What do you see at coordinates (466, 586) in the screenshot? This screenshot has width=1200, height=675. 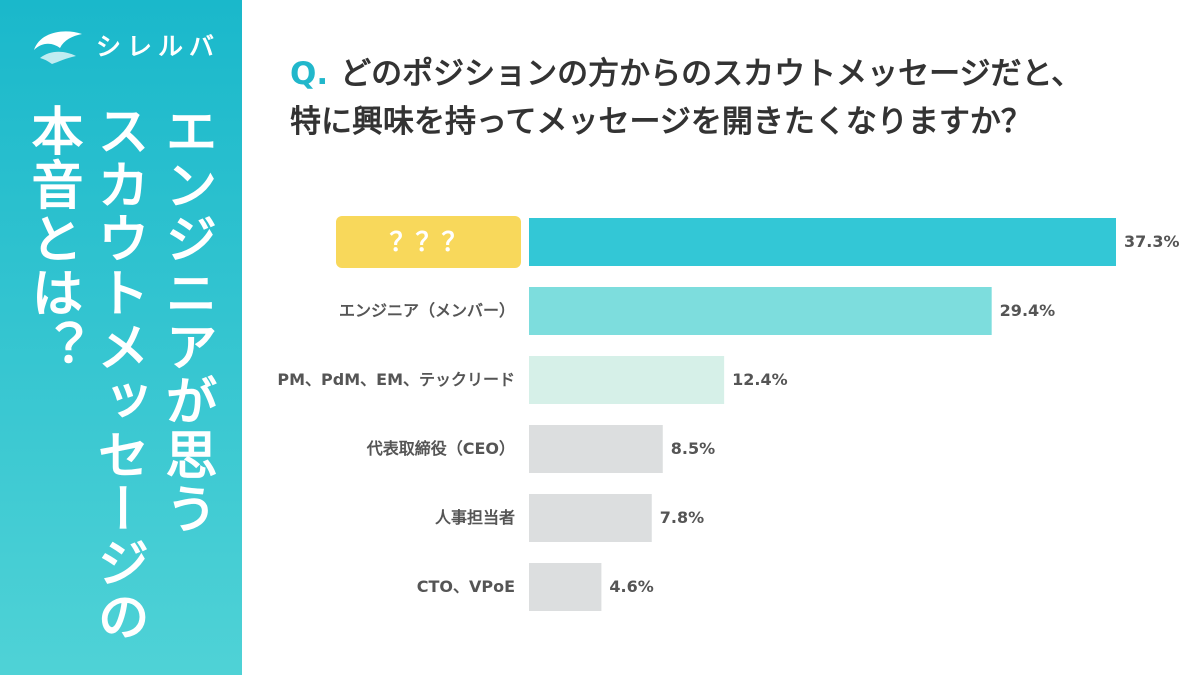 I see `category-label-5: CTO、VPoE` at bounding box center [466, 586].